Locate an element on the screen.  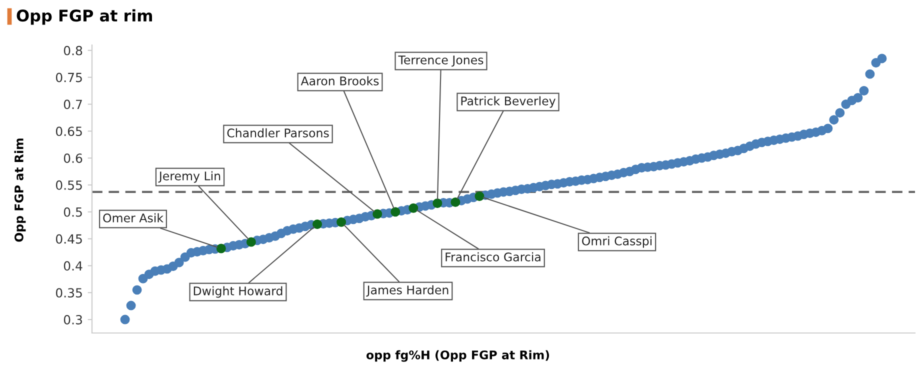
x-axis-title: opp fg%H (Opp FGP at Rim) is located at coordinates (458, 356).